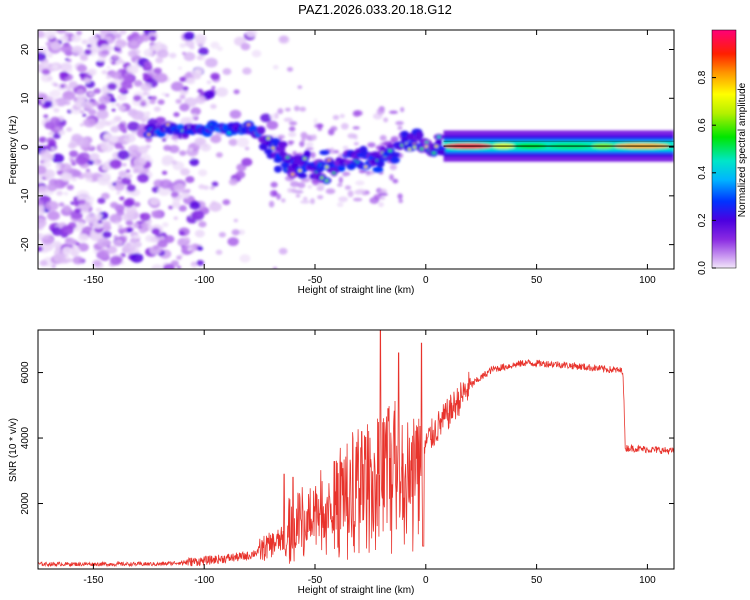 This screenshot has height=600, width=750. Describe the element at coordinates (434, 153) in the screenshot. I see `track-hotspot` at that location.